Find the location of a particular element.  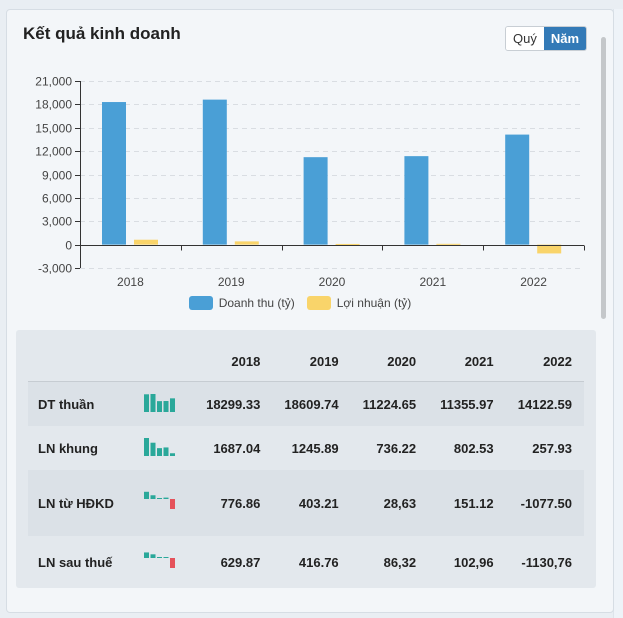

cell-value: 11355.97 is located at coordinates (467, 403).